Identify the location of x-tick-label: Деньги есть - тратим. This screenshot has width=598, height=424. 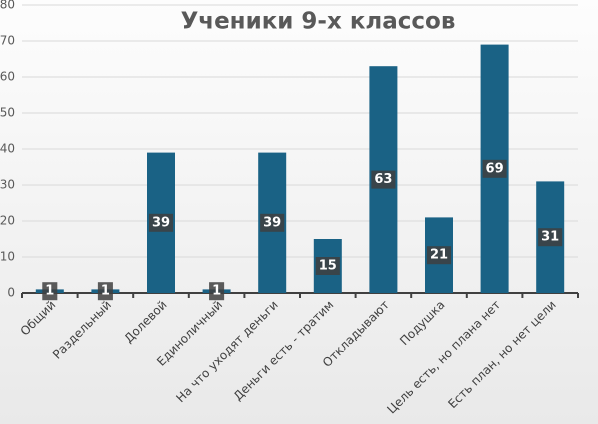
(284, 351).